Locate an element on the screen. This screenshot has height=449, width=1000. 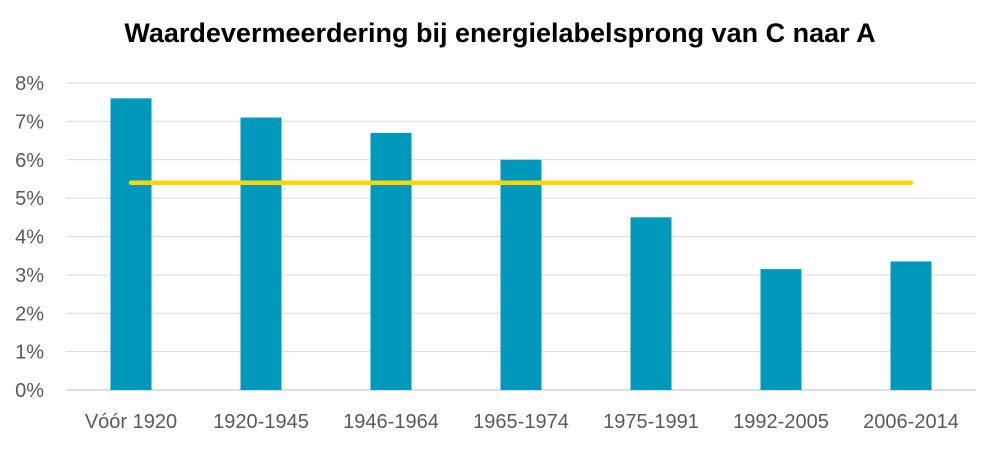
y-tick-label: 5% is located at coordinates (29, 199).